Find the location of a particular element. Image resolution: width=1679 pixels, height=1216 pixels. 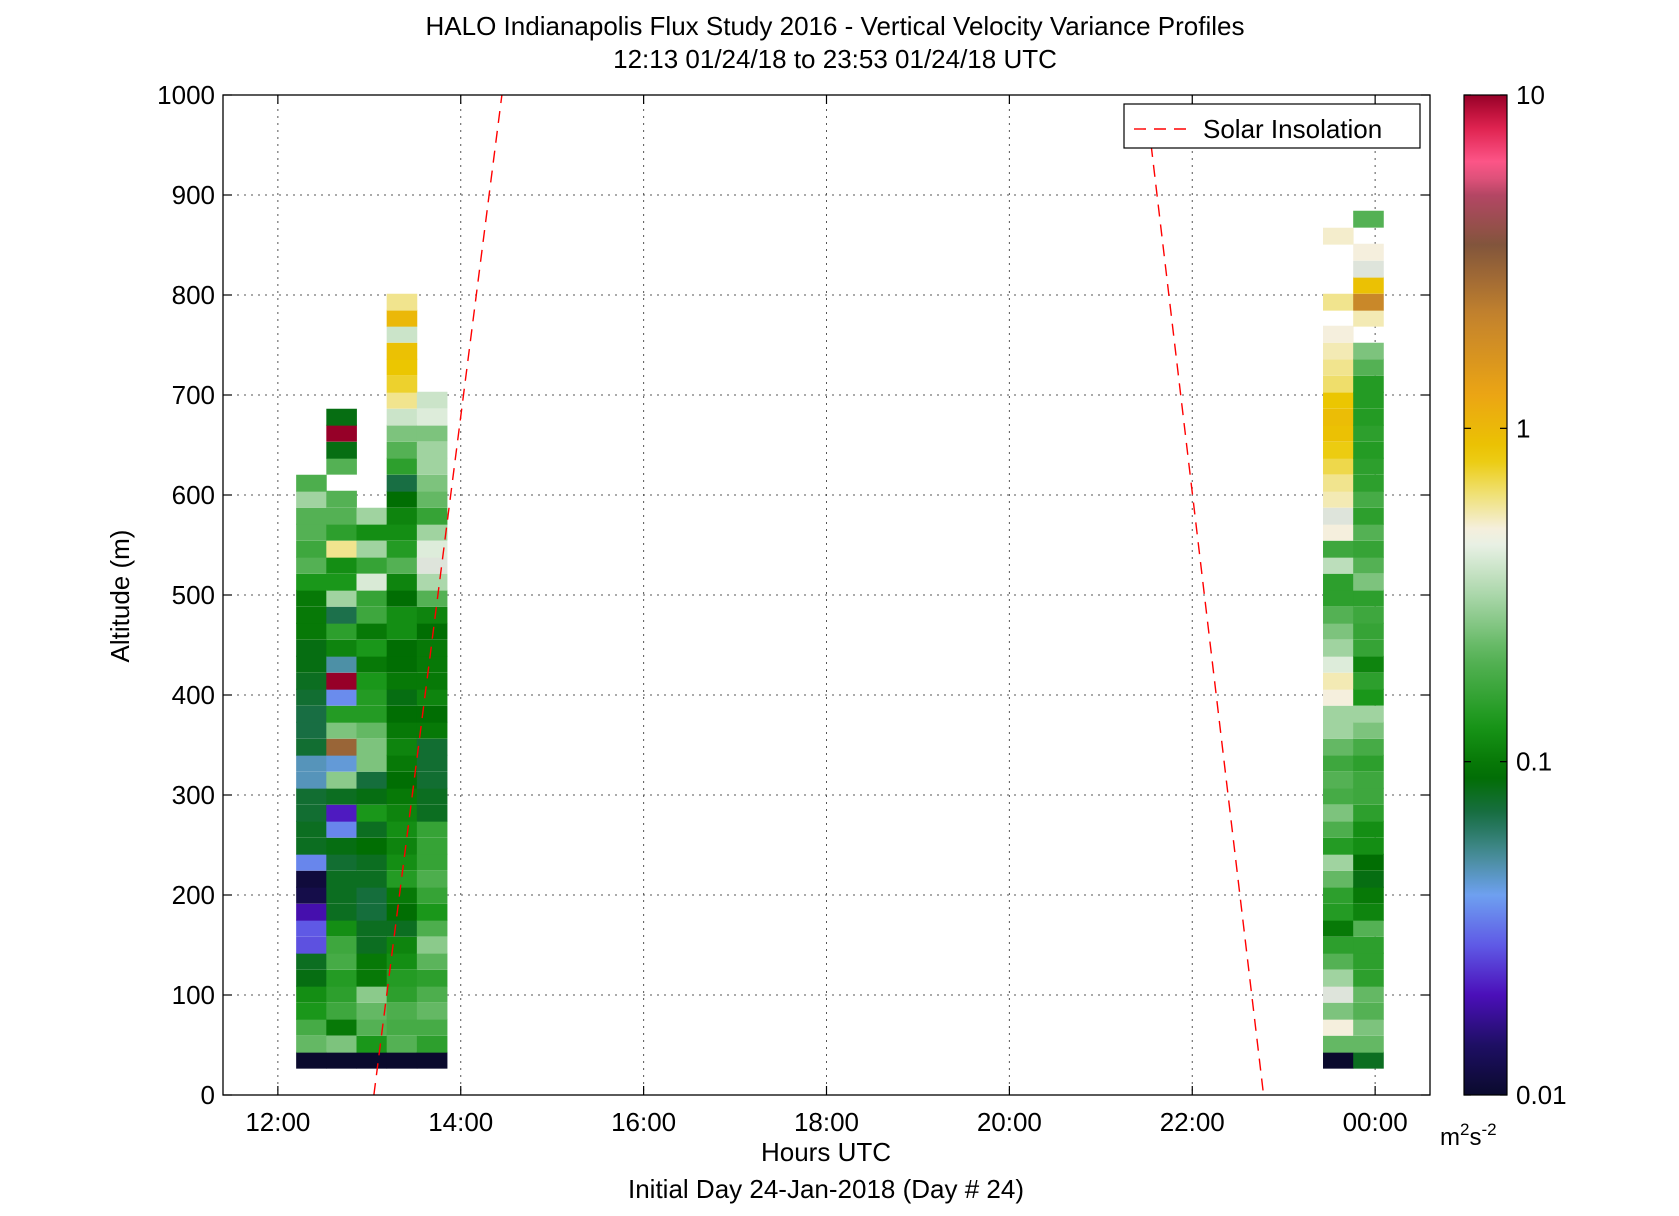

colorbar-tick-label: 0.01 is located at coordinates (1541, 1095).